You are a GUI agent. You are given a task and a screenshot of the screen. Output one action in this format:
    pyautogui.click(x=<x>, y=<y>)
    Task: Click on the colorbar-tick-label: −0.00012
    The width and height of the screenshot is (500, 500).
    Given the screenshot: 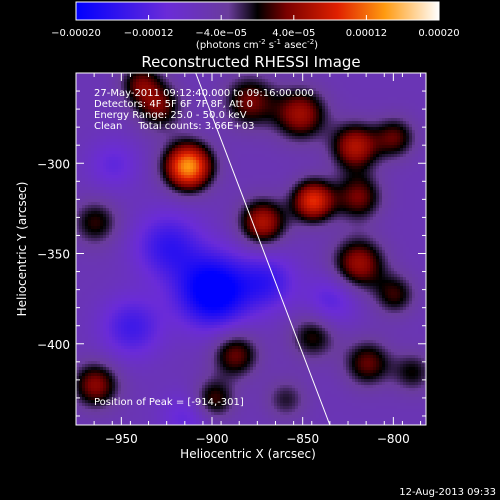 What is the action you would take?
    pyautogui.click(x=149, y=33)
    